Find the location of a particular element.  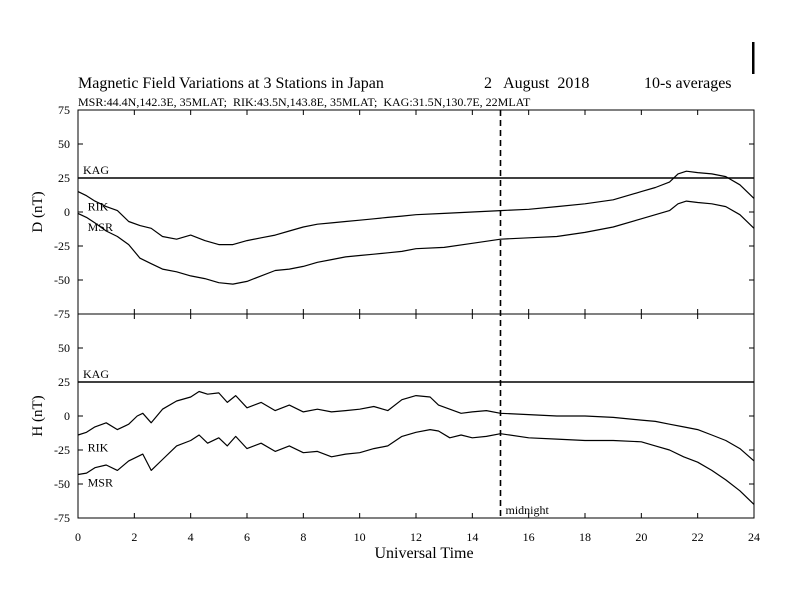

x-axis-label: Universal Time is located at coordinates (423, 553).